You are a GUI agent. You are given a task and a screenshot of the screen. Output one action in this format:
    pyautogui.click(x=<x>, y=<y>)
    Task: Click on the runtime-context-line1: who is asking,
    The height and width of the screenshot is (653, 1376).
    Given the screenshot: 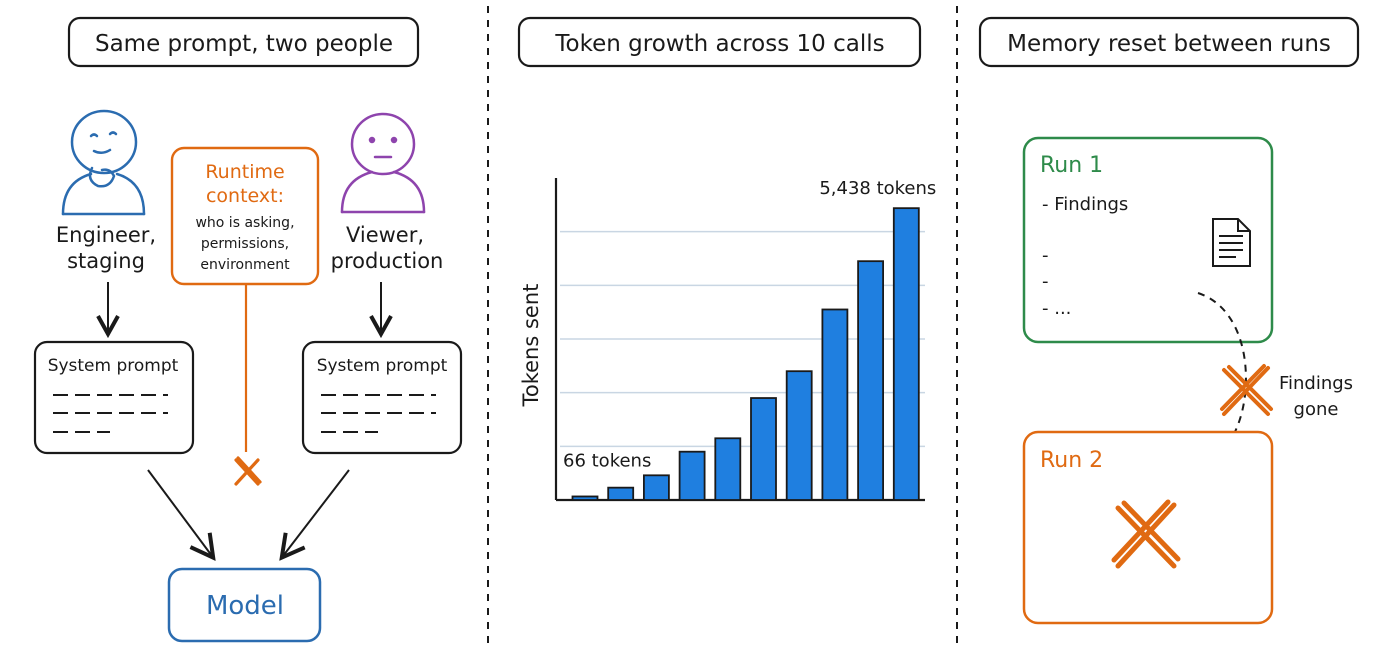 What is the action you would take?
    pyautogui.click(x=244, y=223)
    